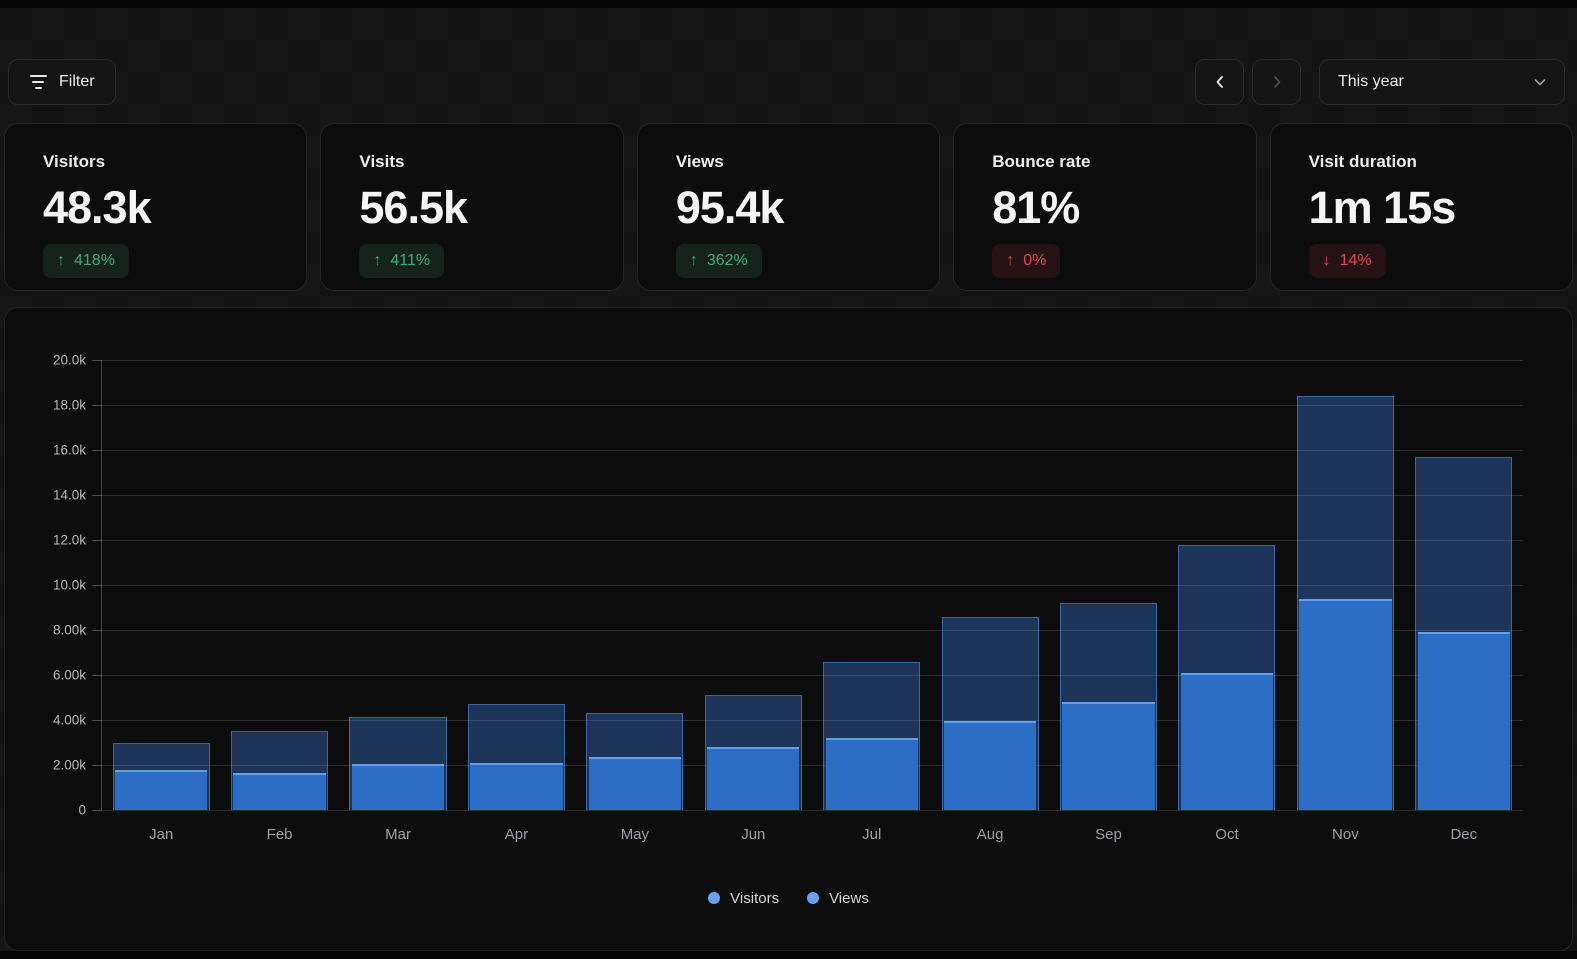 The width and height of the screenshot is (1577, 959). I want to click on stat-change-value: 418%, so click(94, 261).